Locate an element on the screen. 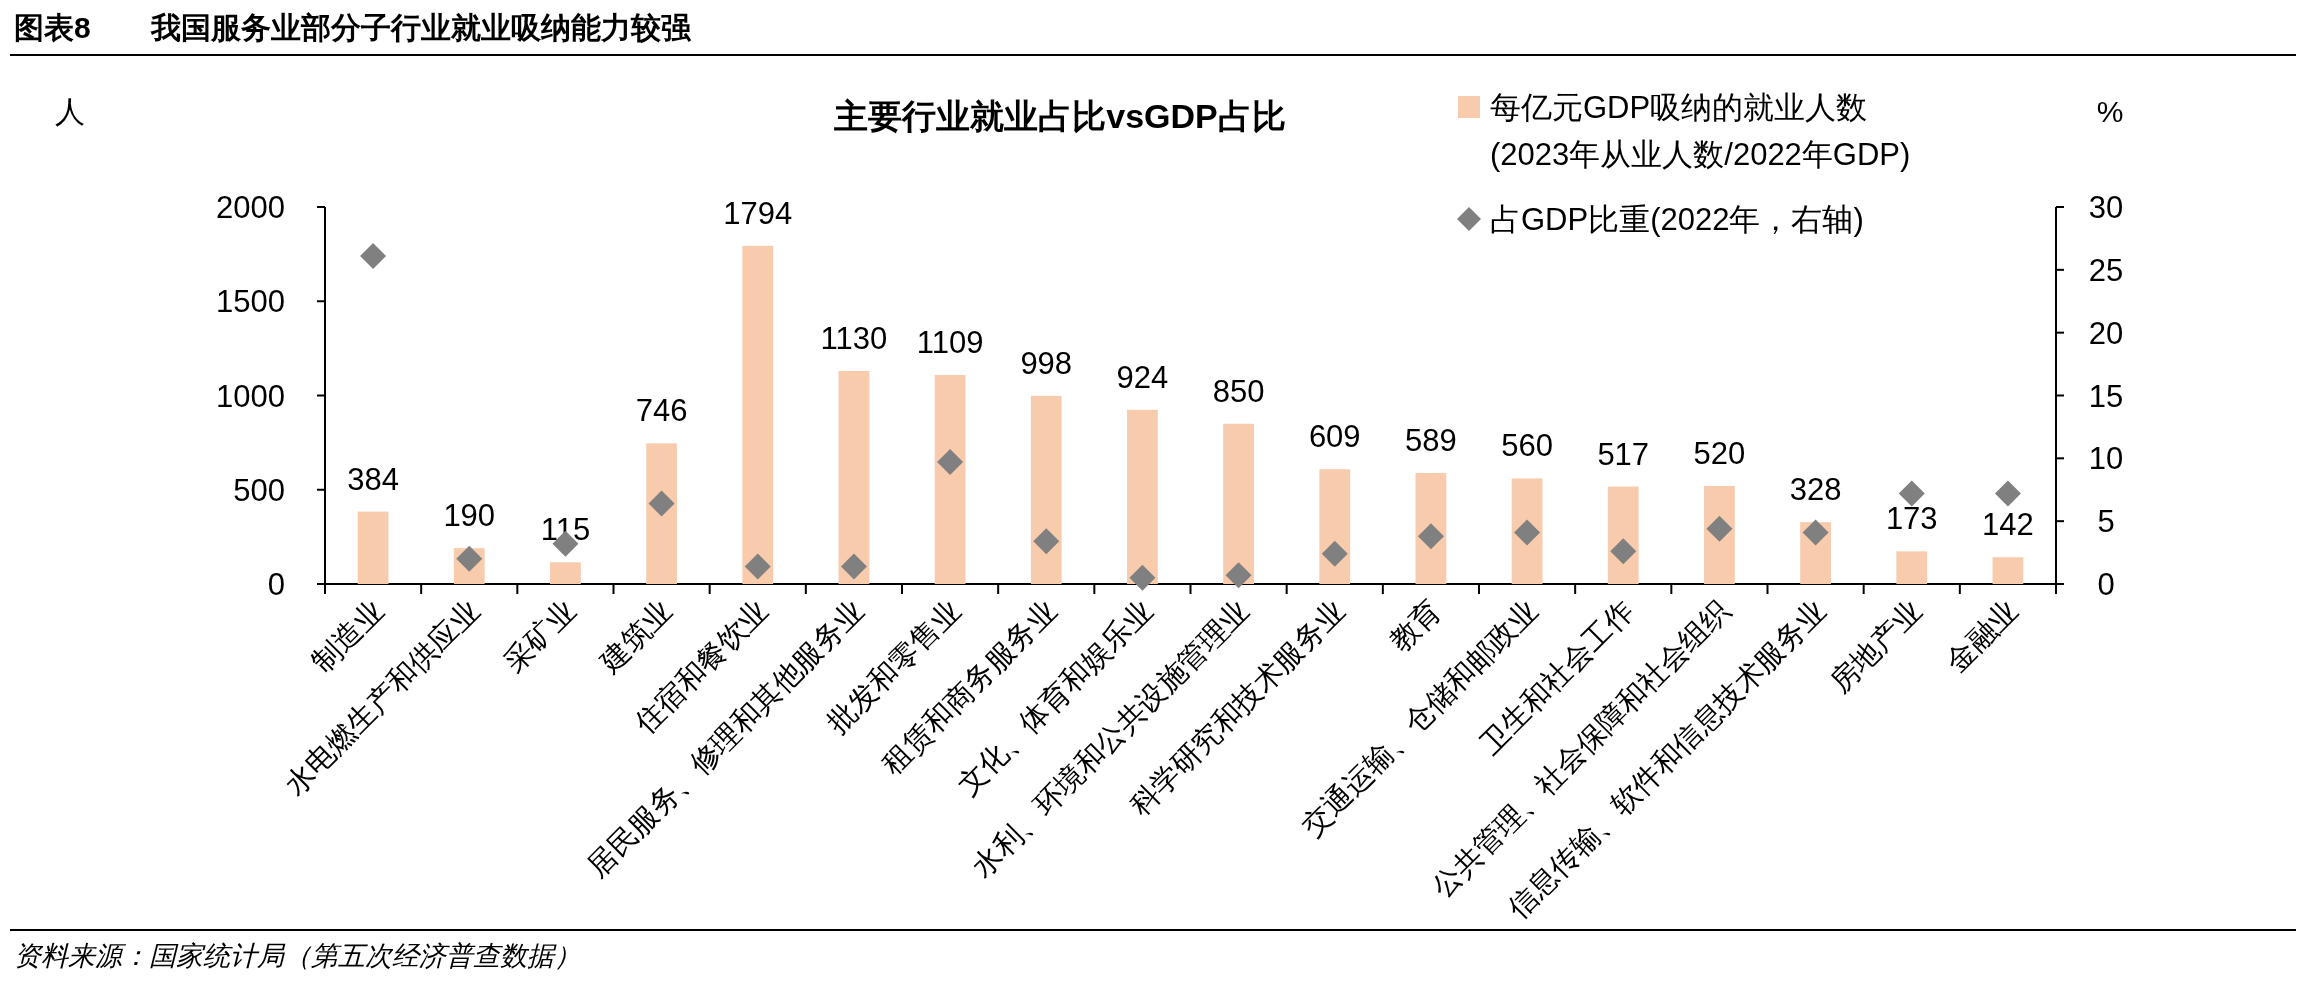  data-label: 384 is located at coordinates (373, 479).